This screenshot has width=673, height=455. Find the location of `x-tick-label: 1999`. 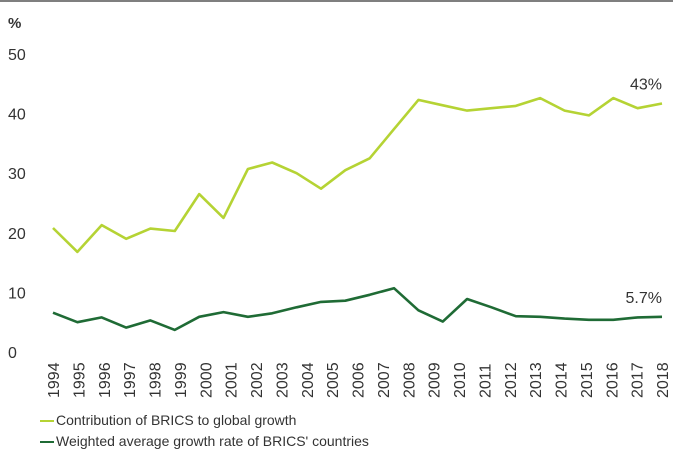

x-tick-label: 1999 is located at coordinates (181, 380).